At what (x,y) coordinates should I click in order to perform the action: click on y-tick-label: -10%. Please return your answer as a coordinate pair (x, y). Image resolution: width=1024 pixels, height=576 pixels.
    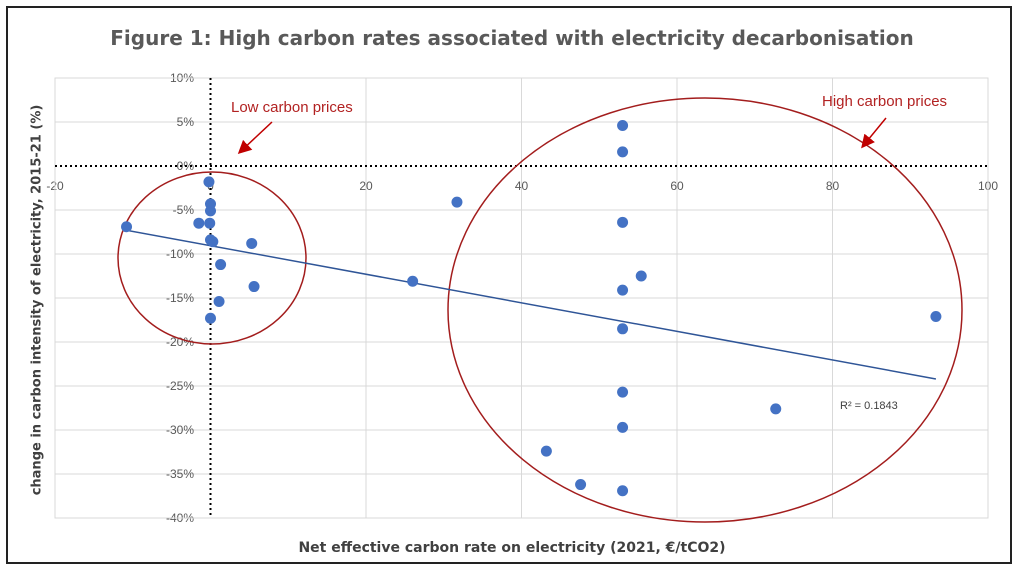
    Looking at the image, I should click on (180, 254).